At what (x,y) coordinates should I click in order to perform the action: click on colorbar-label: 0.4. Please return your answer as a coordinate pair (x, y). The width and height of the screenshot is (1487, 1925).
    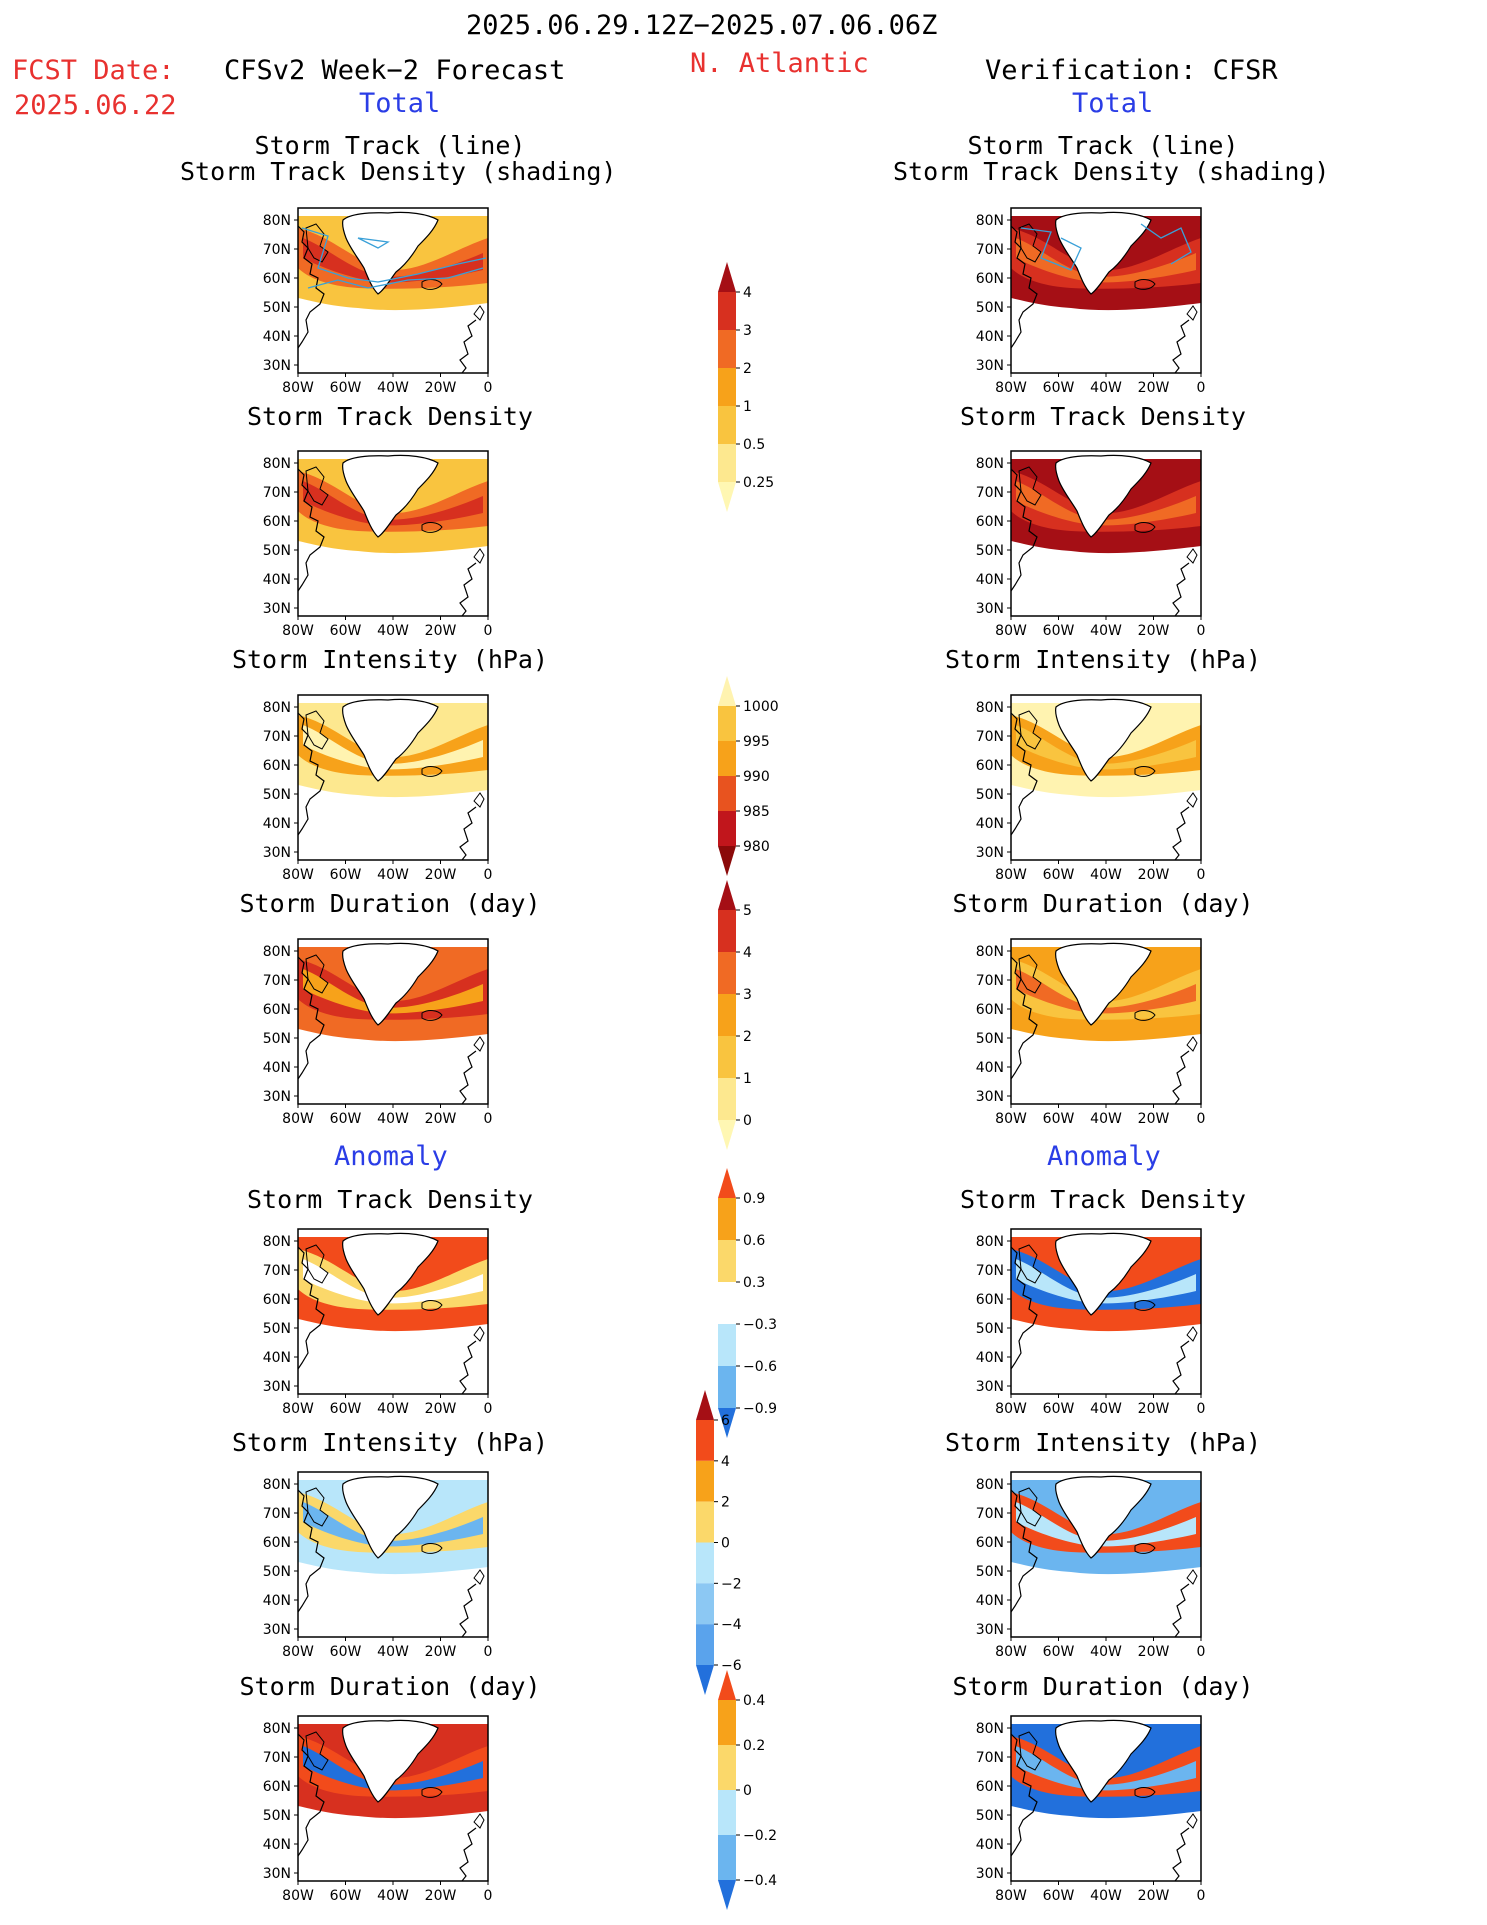
    Looking at the image, I should click on (754, 1701).